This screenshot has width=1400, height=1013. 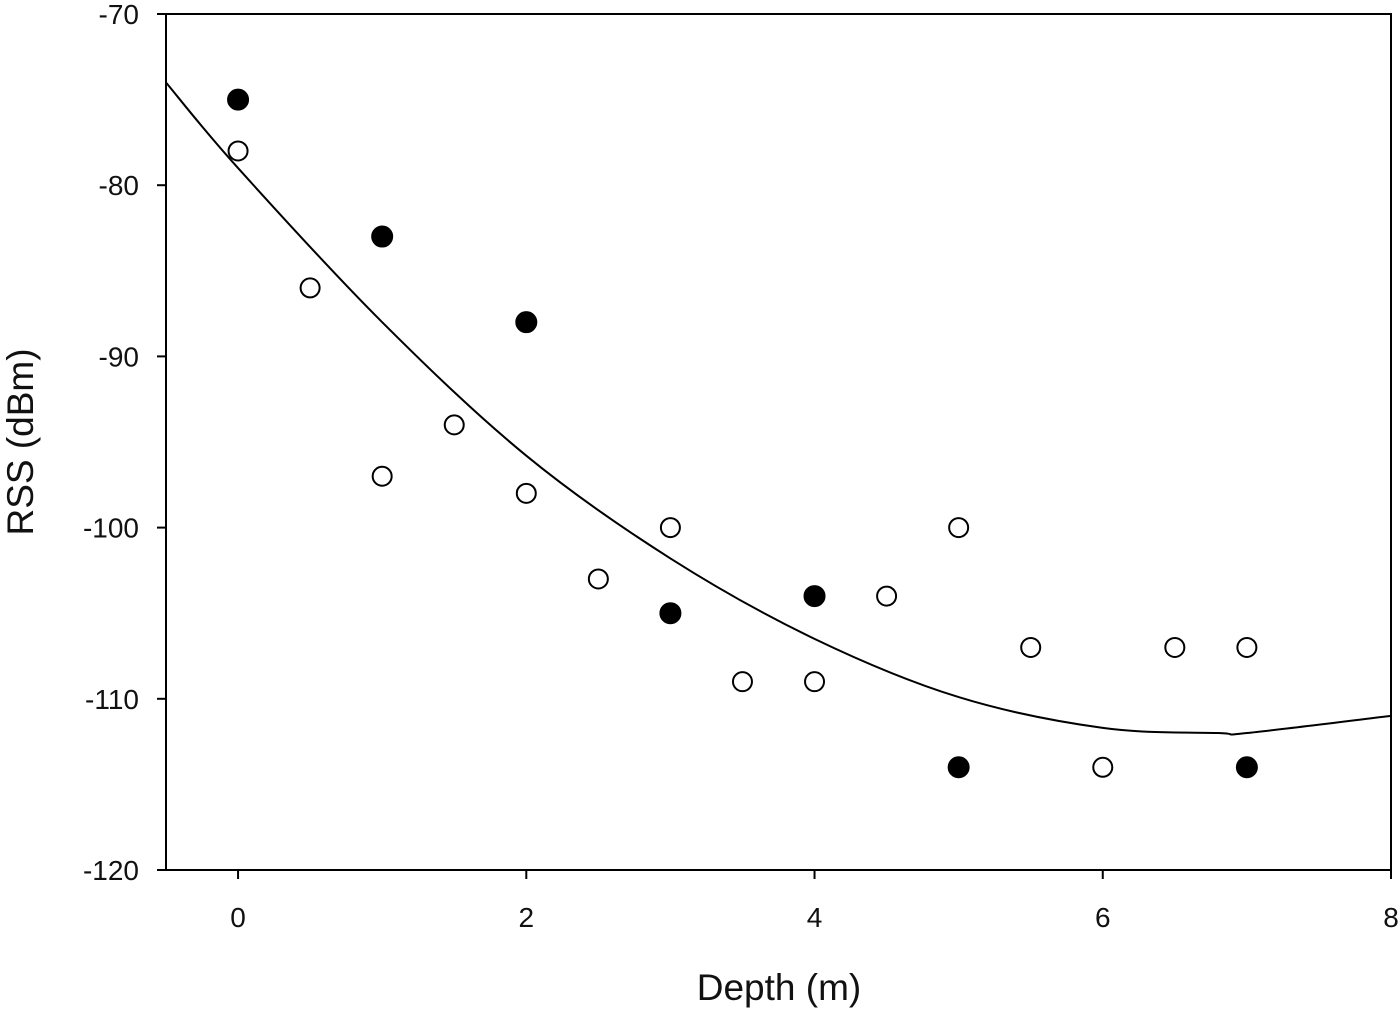 What do you see at coordinates (112, 699) in the screenshot?
I see `y-tick-label: -110` at bounding box center [112, 699].